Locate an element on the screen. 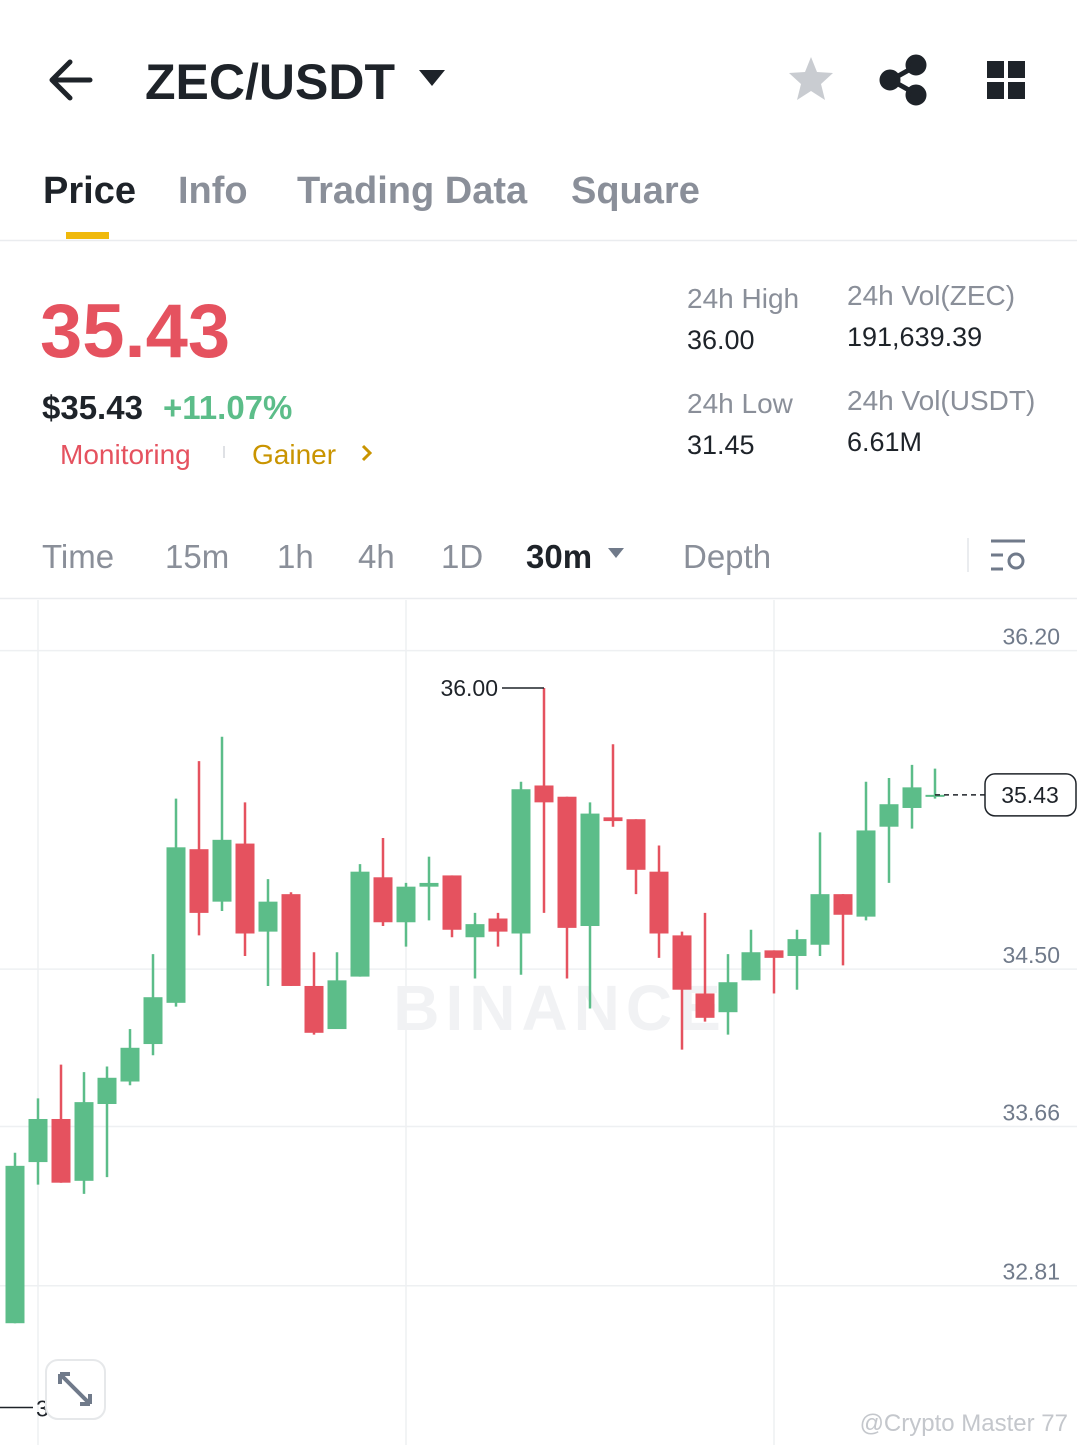 The width and height of the screenshot is (1077, 1445). pair-dropdown is located at coordinates (432, 78).